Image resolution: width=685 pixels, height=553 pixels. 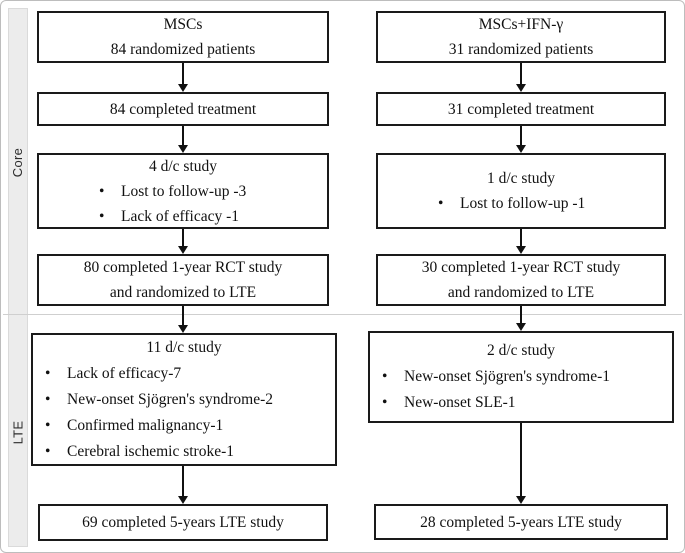 What do you see at coordinates (211, 191) in the screenshot?
I see `dc-reason: Lost to follow-up -3` at bounding box center [211, 191].